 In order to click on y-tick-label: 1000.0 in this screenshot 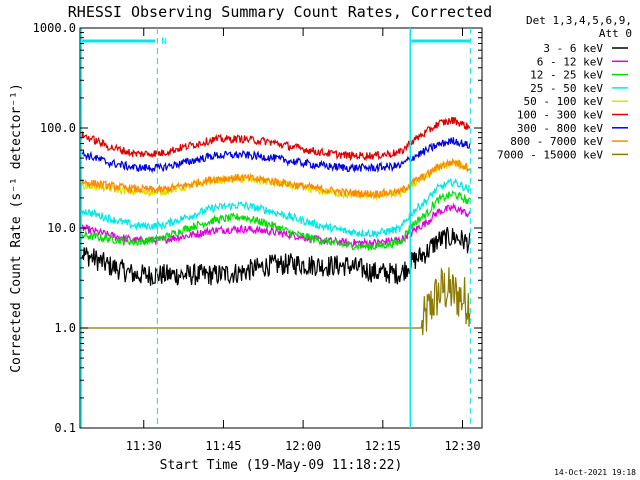, I will do `click(54, 28)`.